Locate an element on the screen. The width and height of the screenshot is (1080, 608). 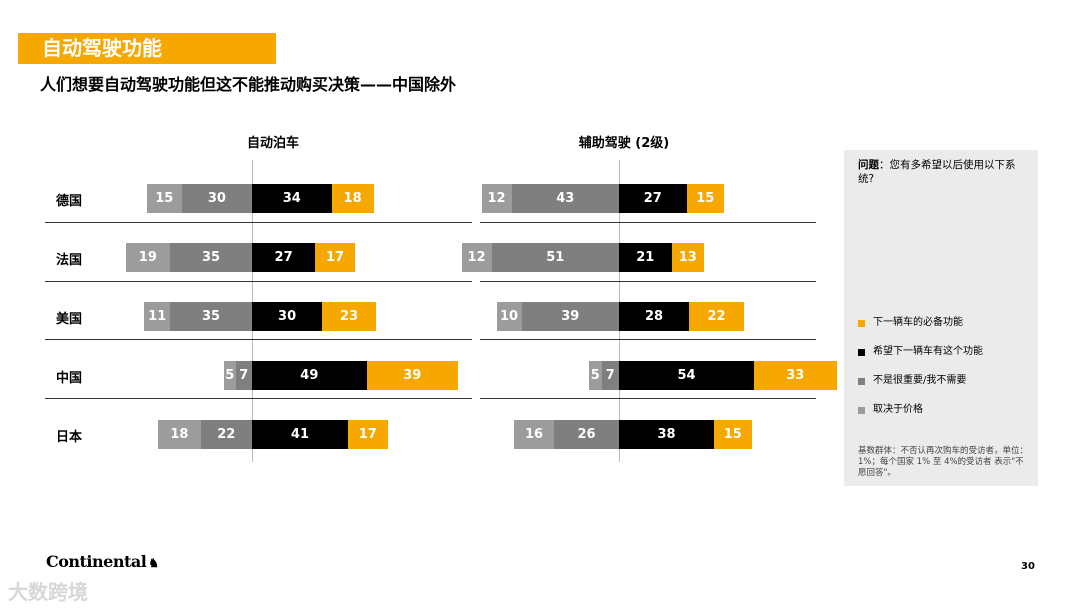
bar-segment: 10 is located at coordinates (509, 316).